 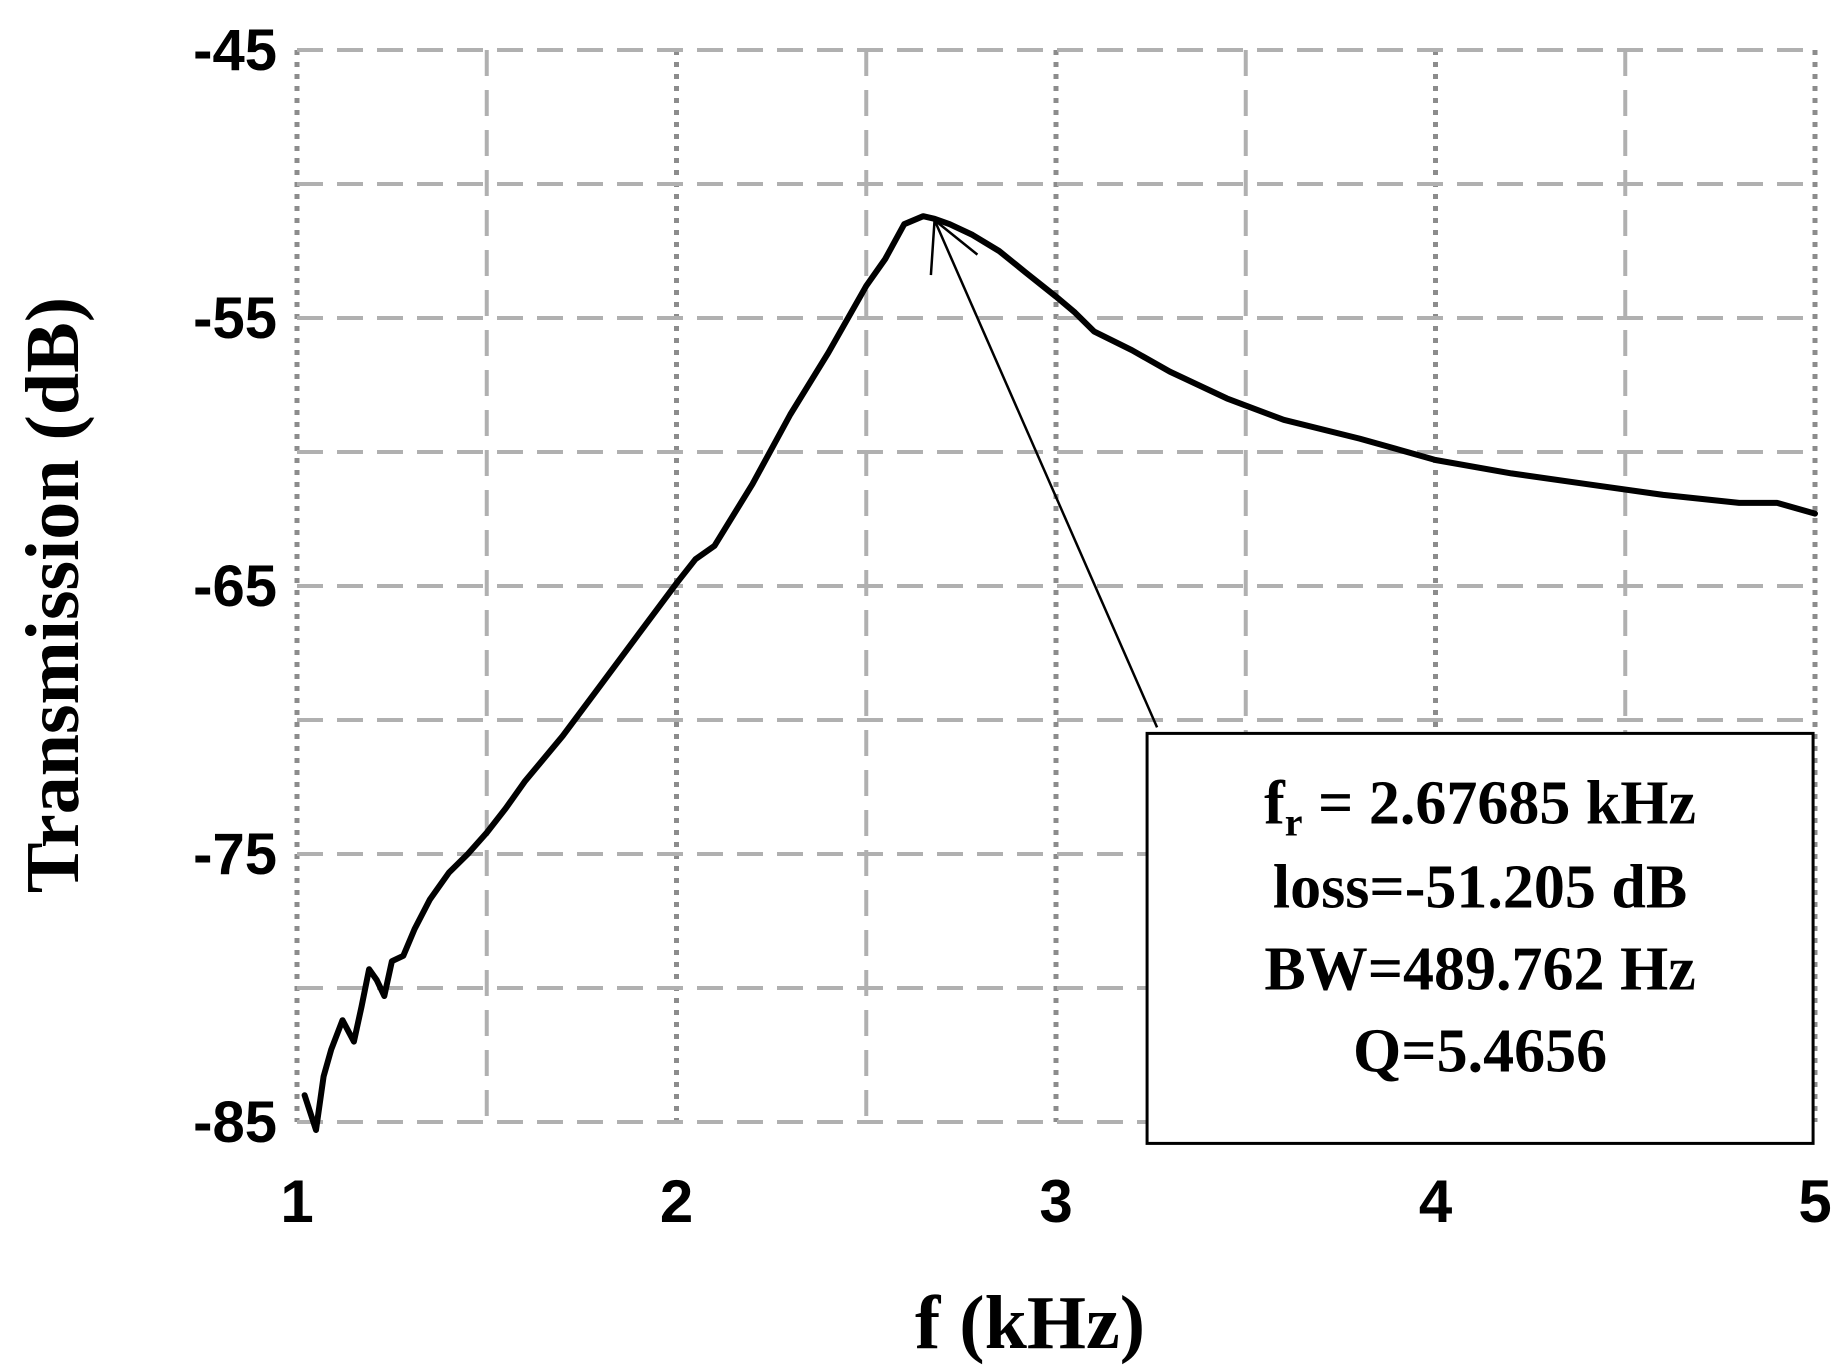 I want to click on x-tick-label: 3, so click(x=1055, y=1201).